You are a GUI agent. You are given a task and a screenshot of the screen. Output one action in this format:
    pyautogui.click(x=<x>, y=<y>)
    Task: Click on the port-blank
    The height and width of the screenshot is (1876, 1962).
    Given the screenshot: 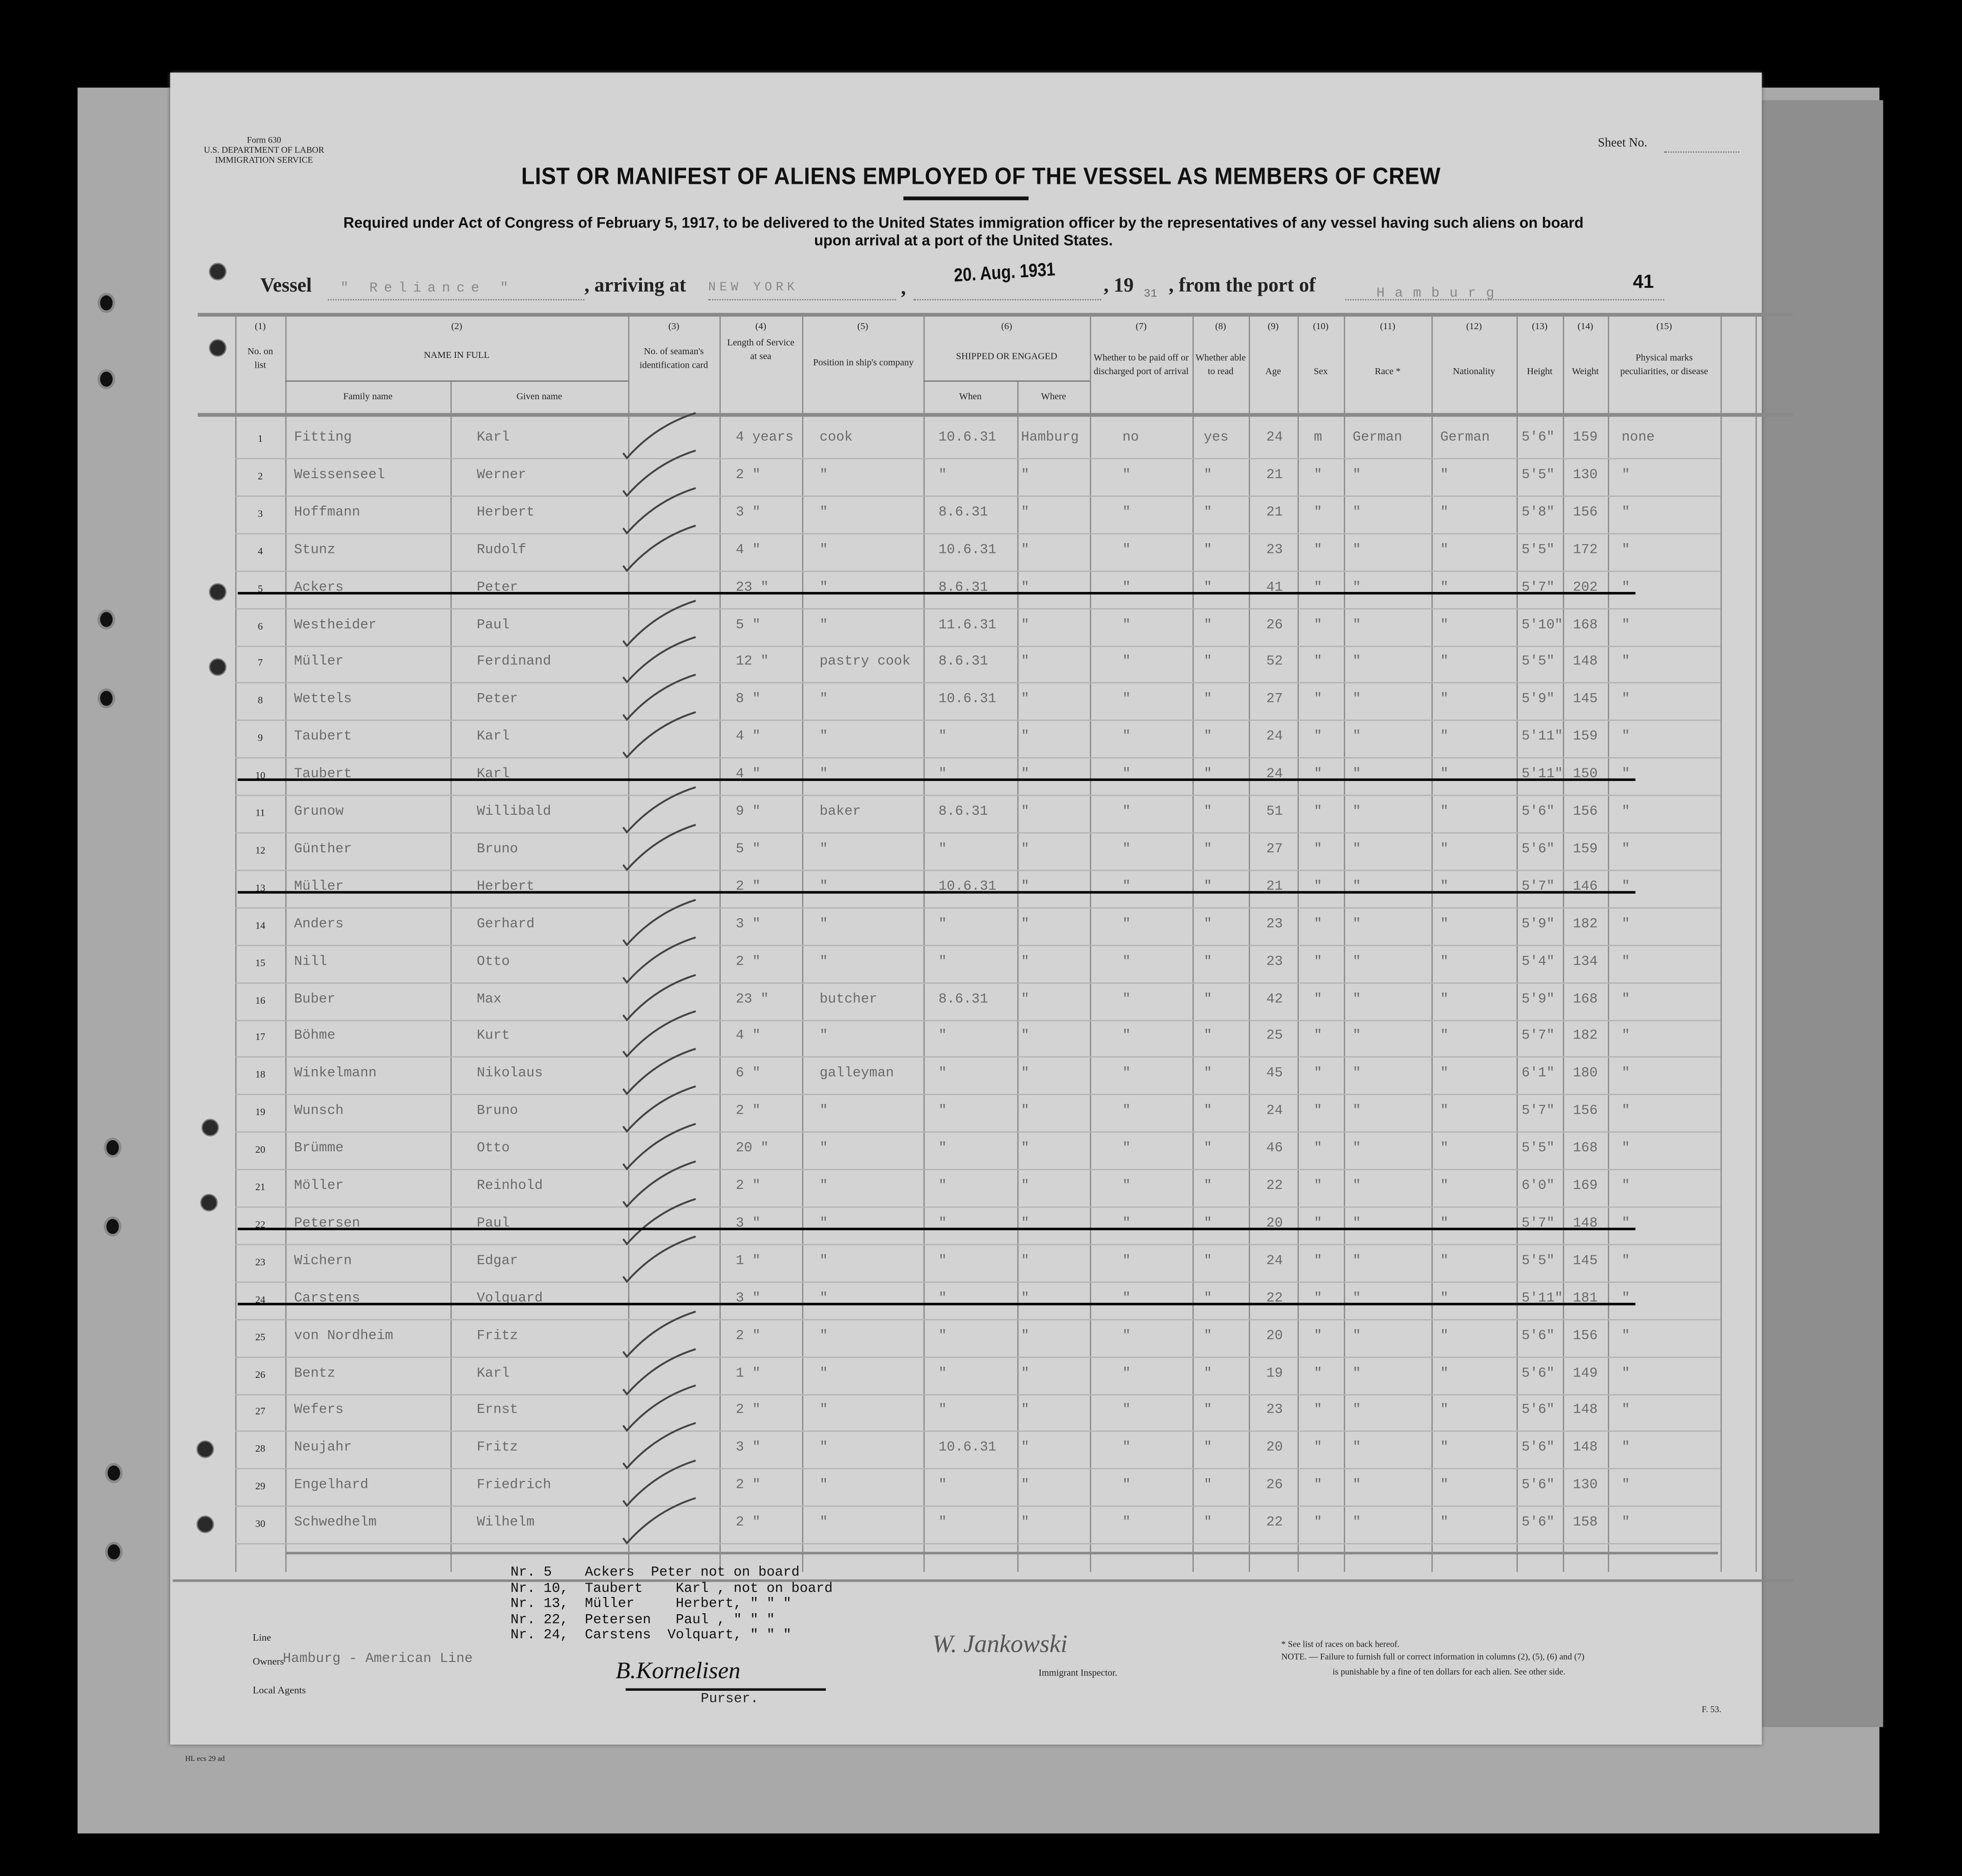 What is the action you would take?
    pyautogui.click(x=1505, y=299)
    